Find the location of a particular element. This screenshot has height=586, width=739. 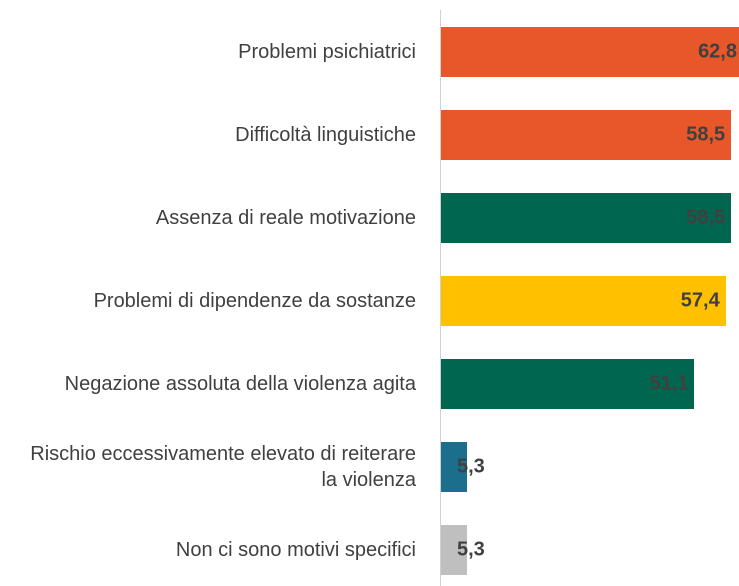

category-label: Non ci sono motivi specifici is located at coordinates (295, 550).